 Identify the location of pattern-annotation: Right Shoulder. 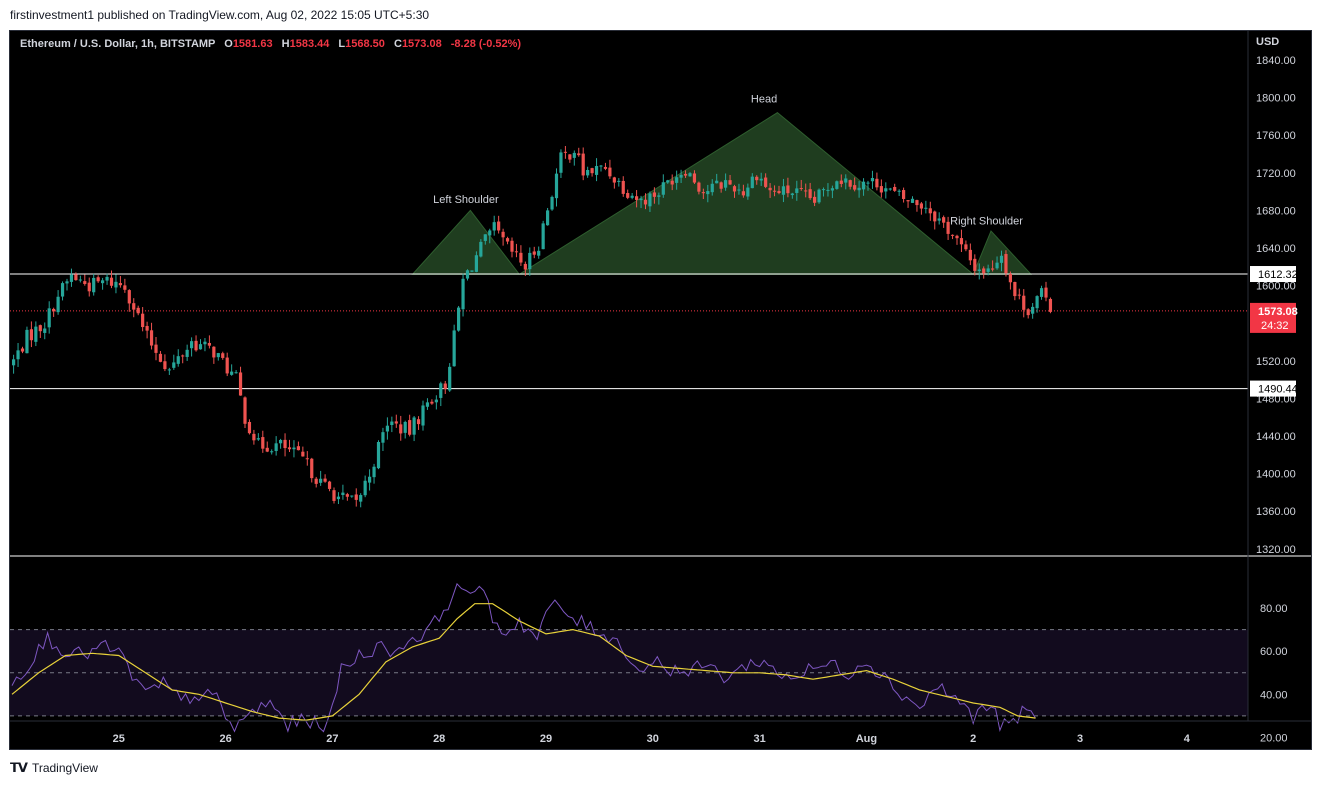
(986, 222).